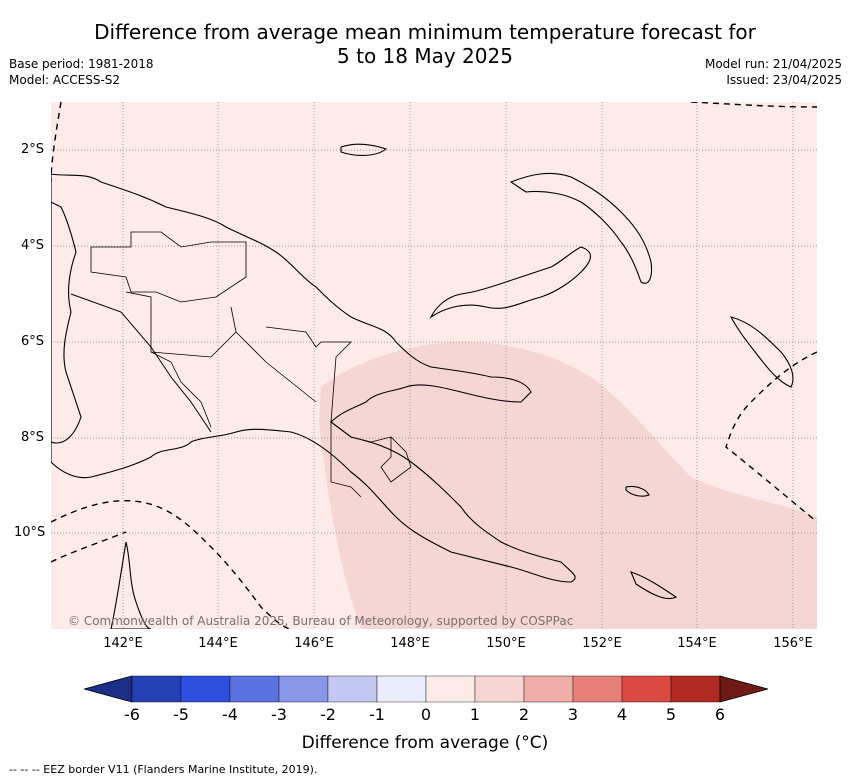  Describe the element at coordinates (410, 643) in the screenshot. I see `lon-tick-148: 148°E` at that location.